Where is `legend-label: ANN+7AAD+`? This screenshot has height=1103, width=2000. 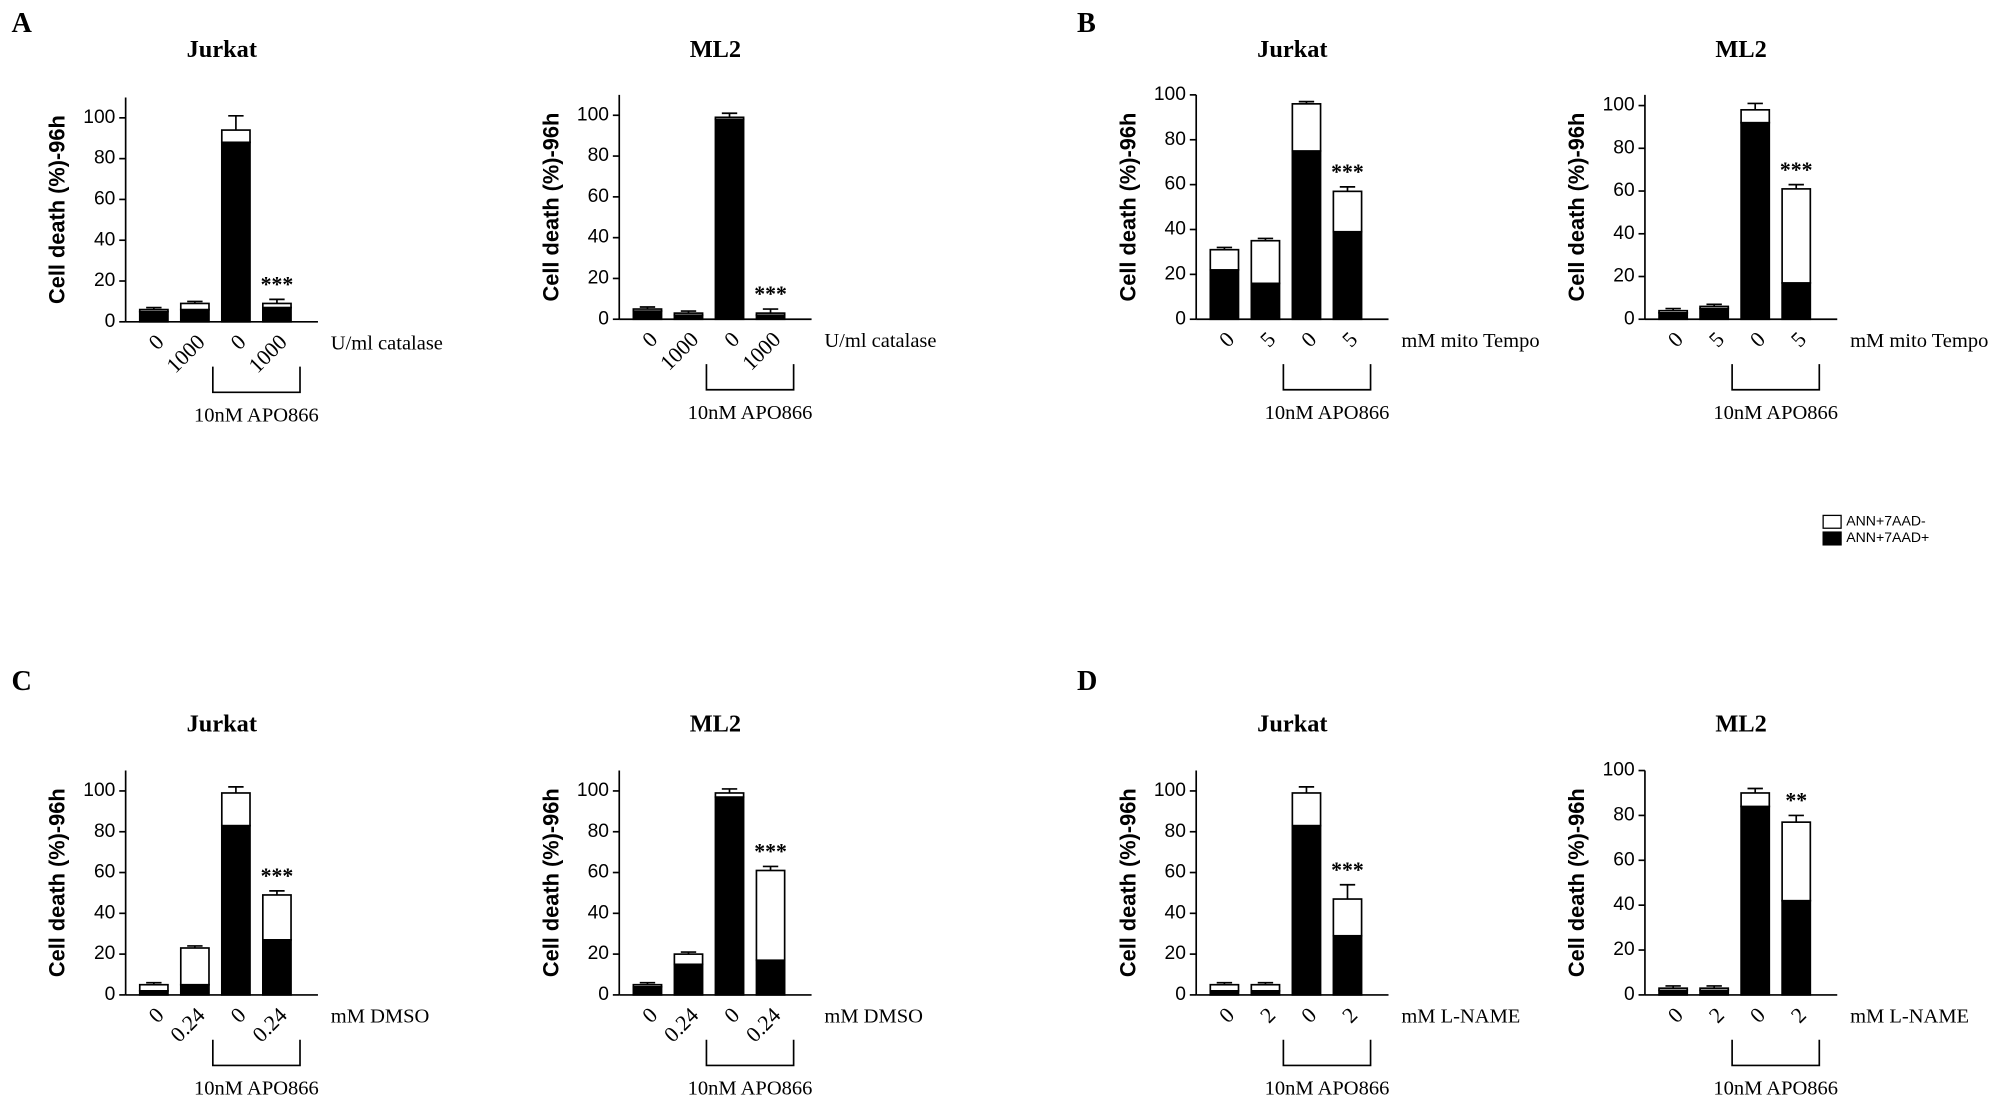 legend-label: ANN+7AAD+ is located at coordinates (1887, 537).